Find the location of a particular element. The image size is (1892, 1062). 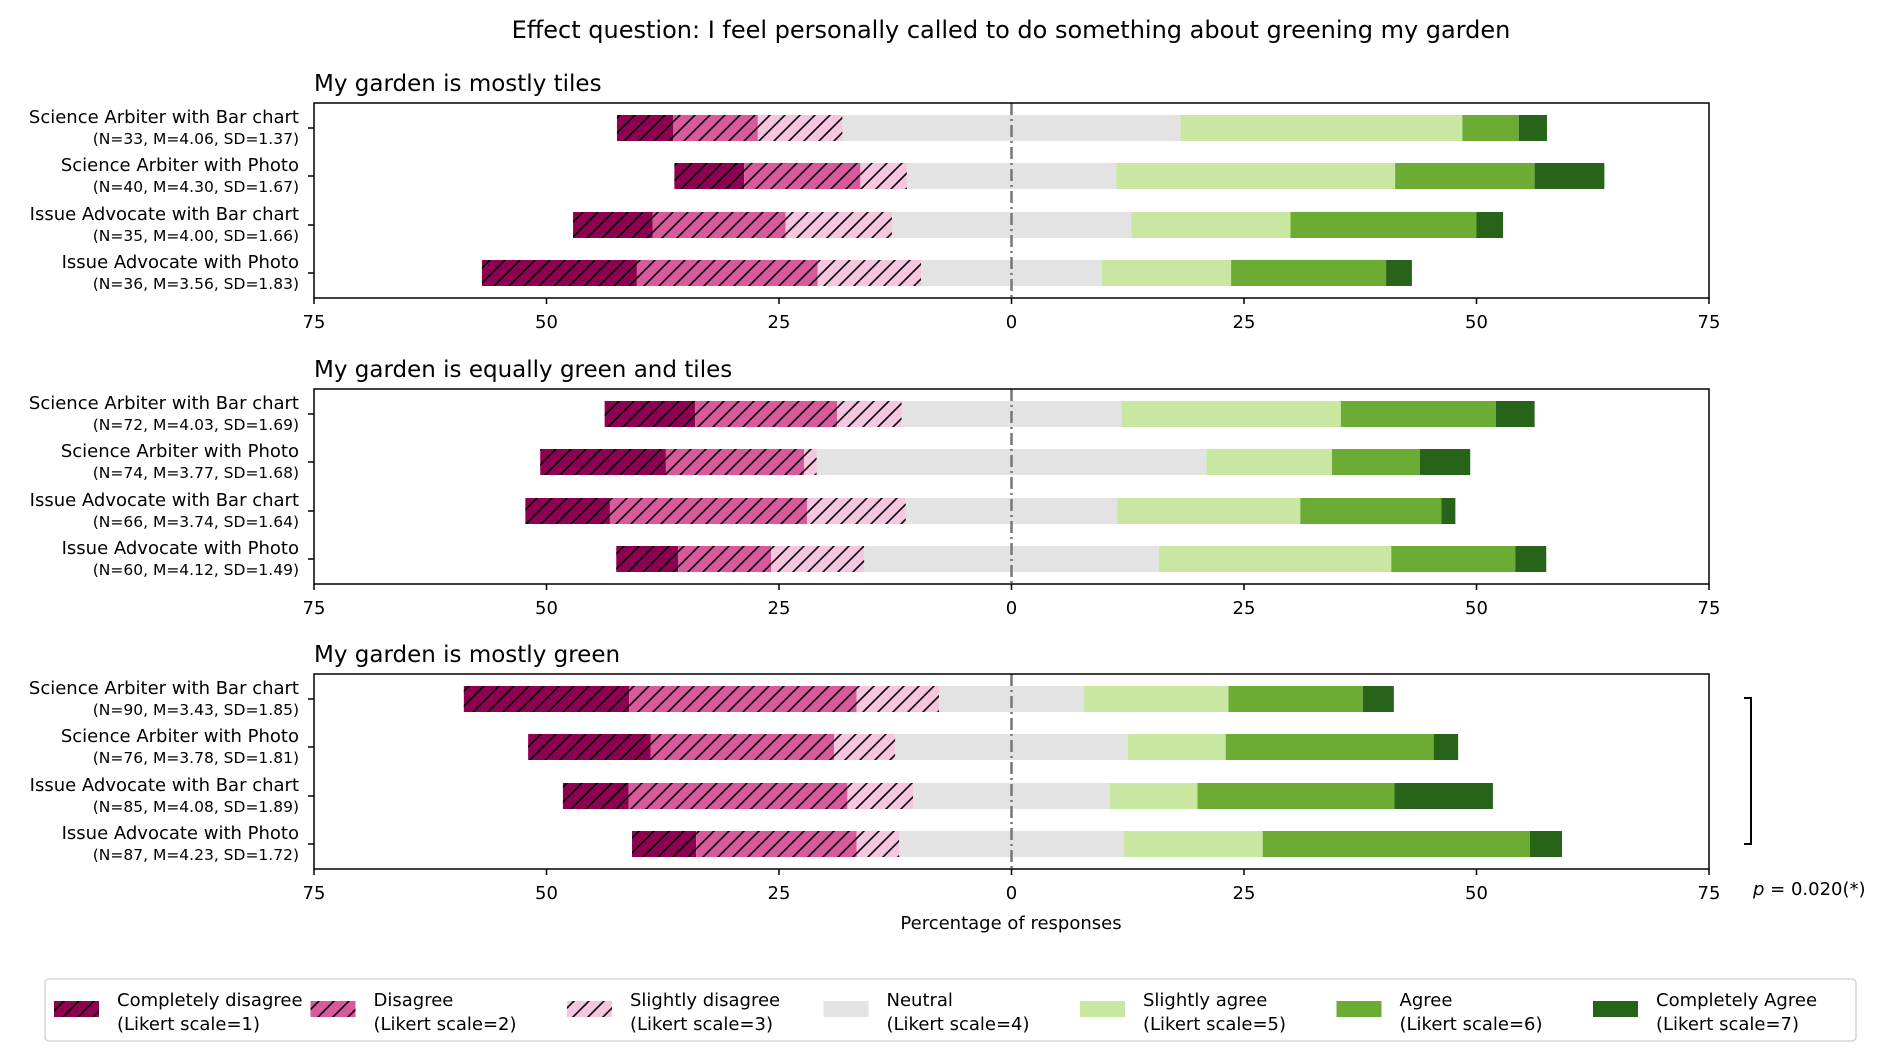

legend-item-slightly-agree: Slightly agree (Likert scale=5) is located at coordinates (1183, 1012).